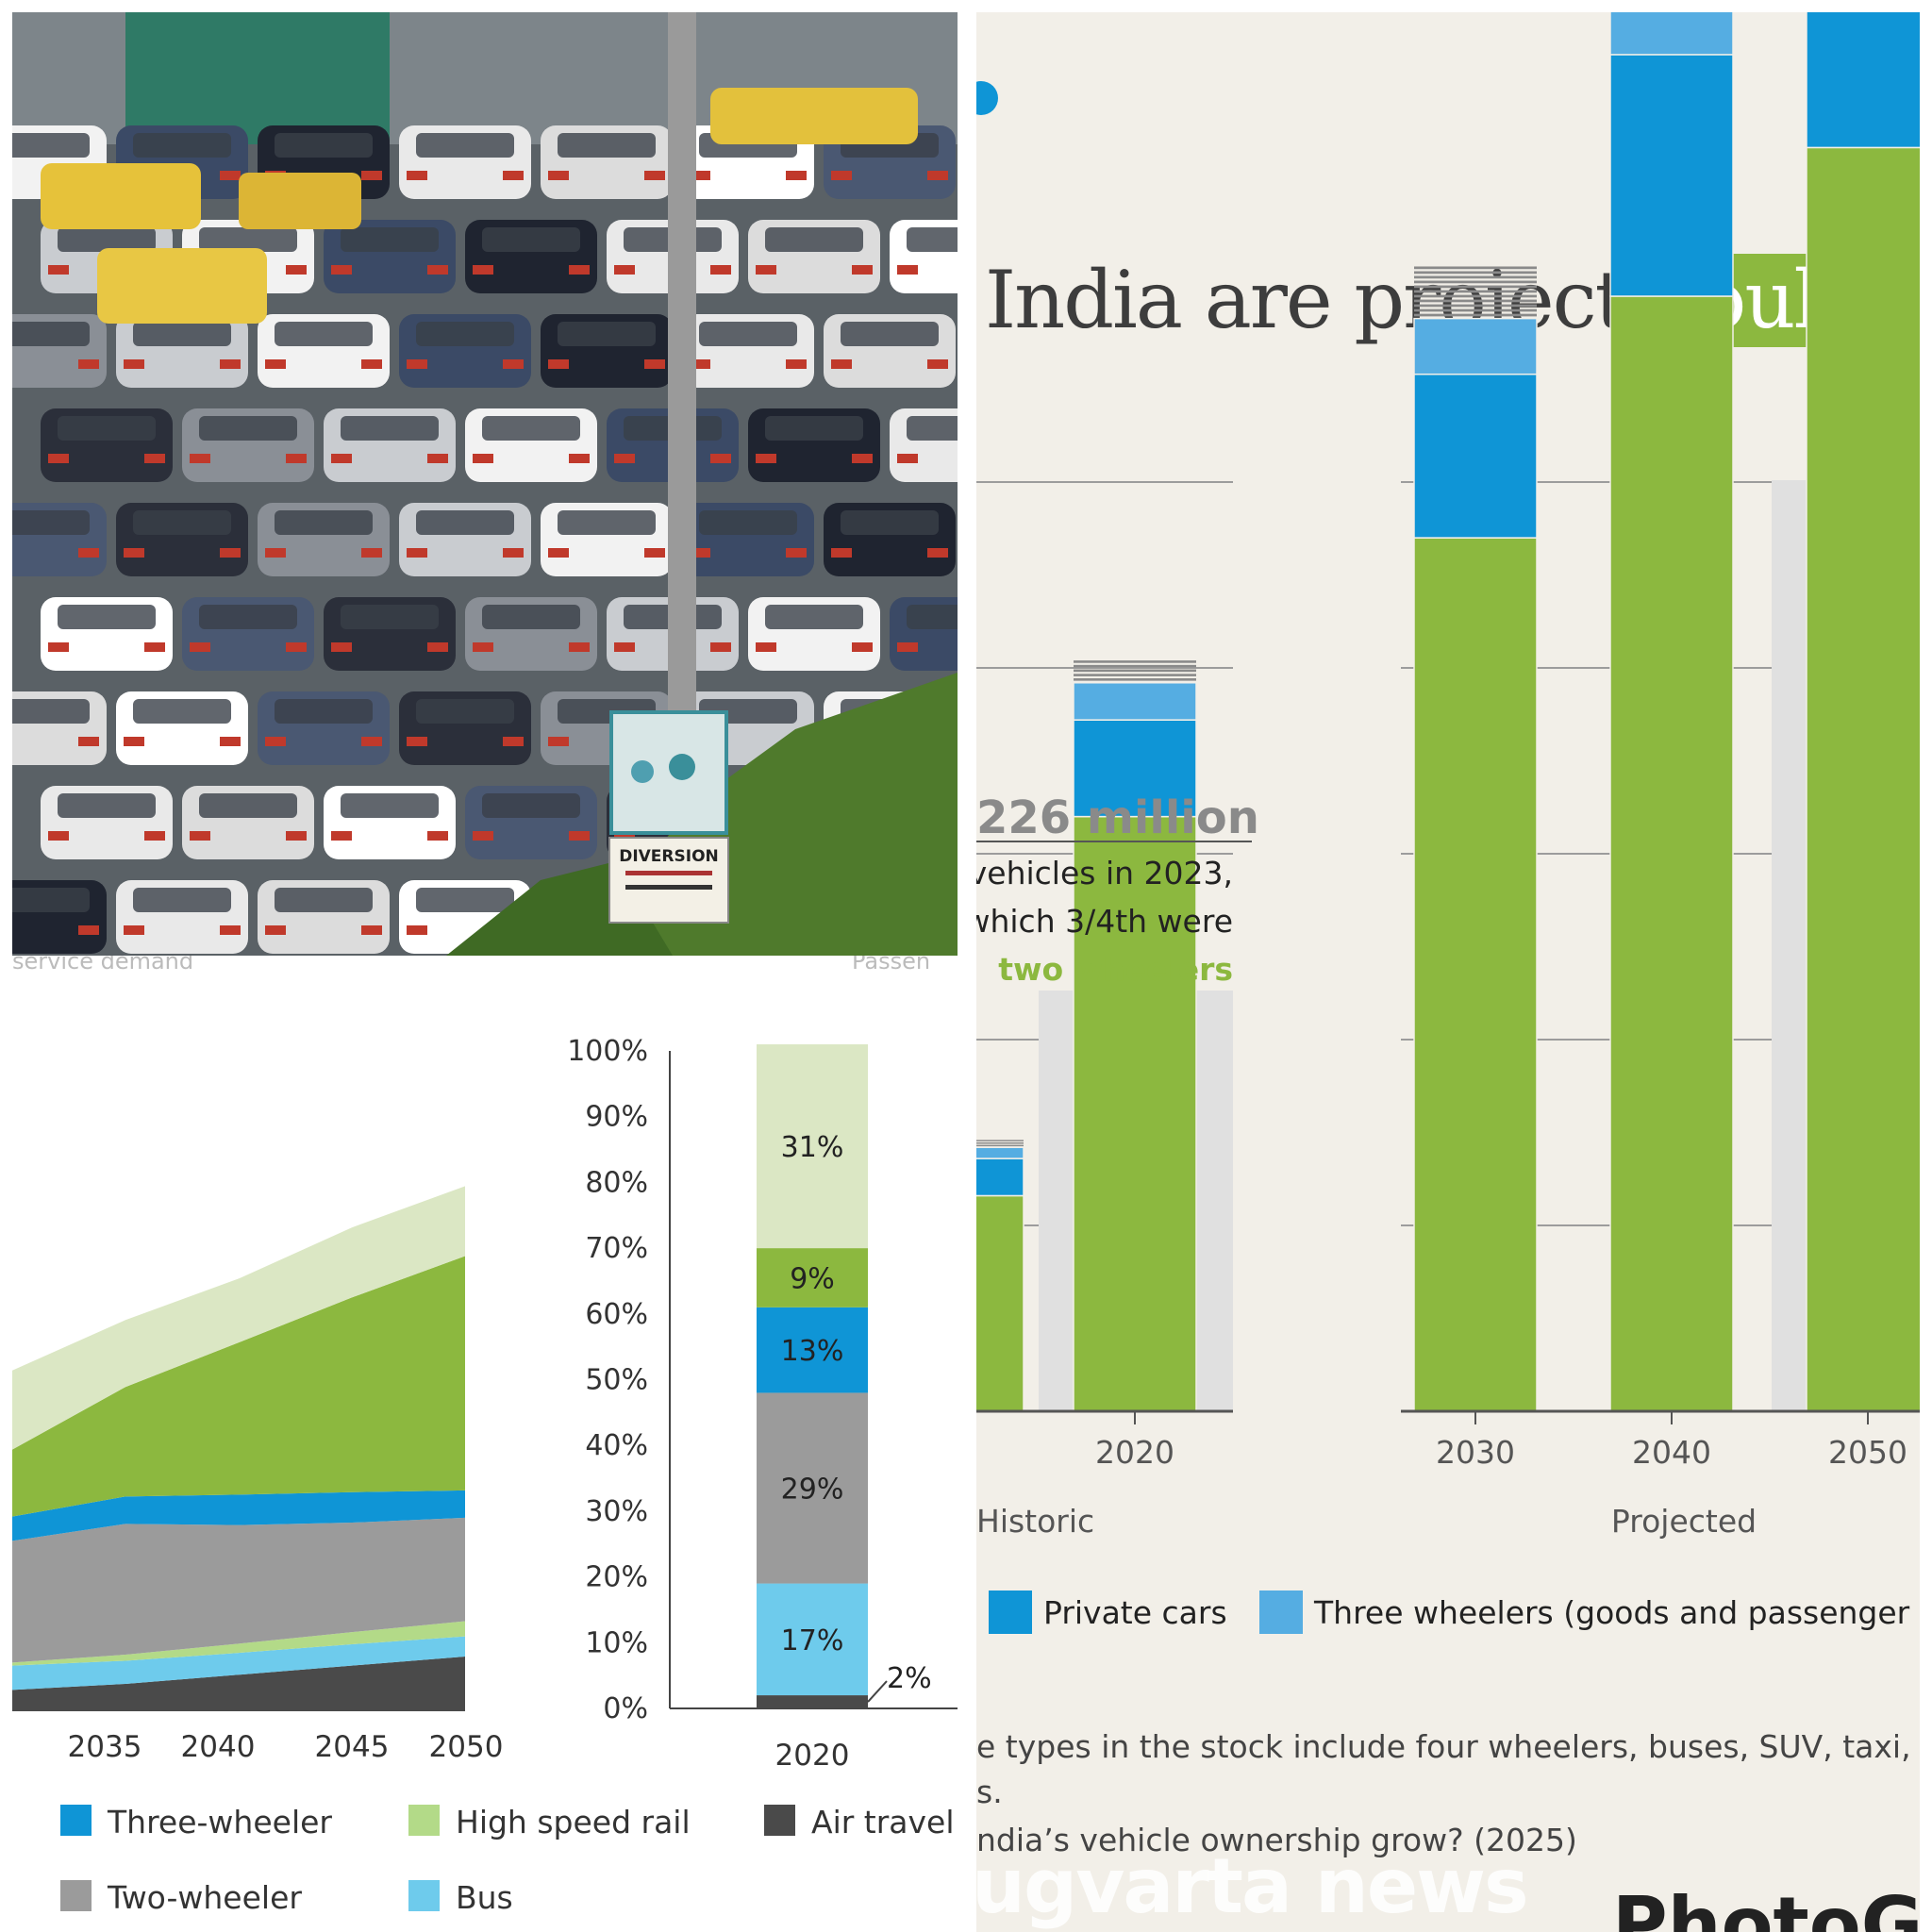  I want to click on callout-line-1: vehicles in 2023,, so click(1104, 873).